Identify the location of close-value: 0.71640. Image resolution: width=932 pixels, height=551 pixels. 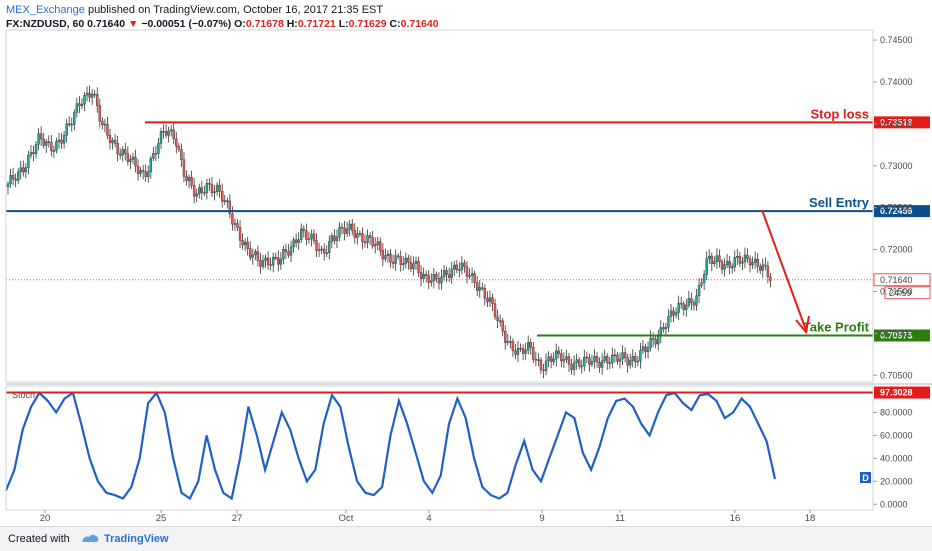
(419, 24).